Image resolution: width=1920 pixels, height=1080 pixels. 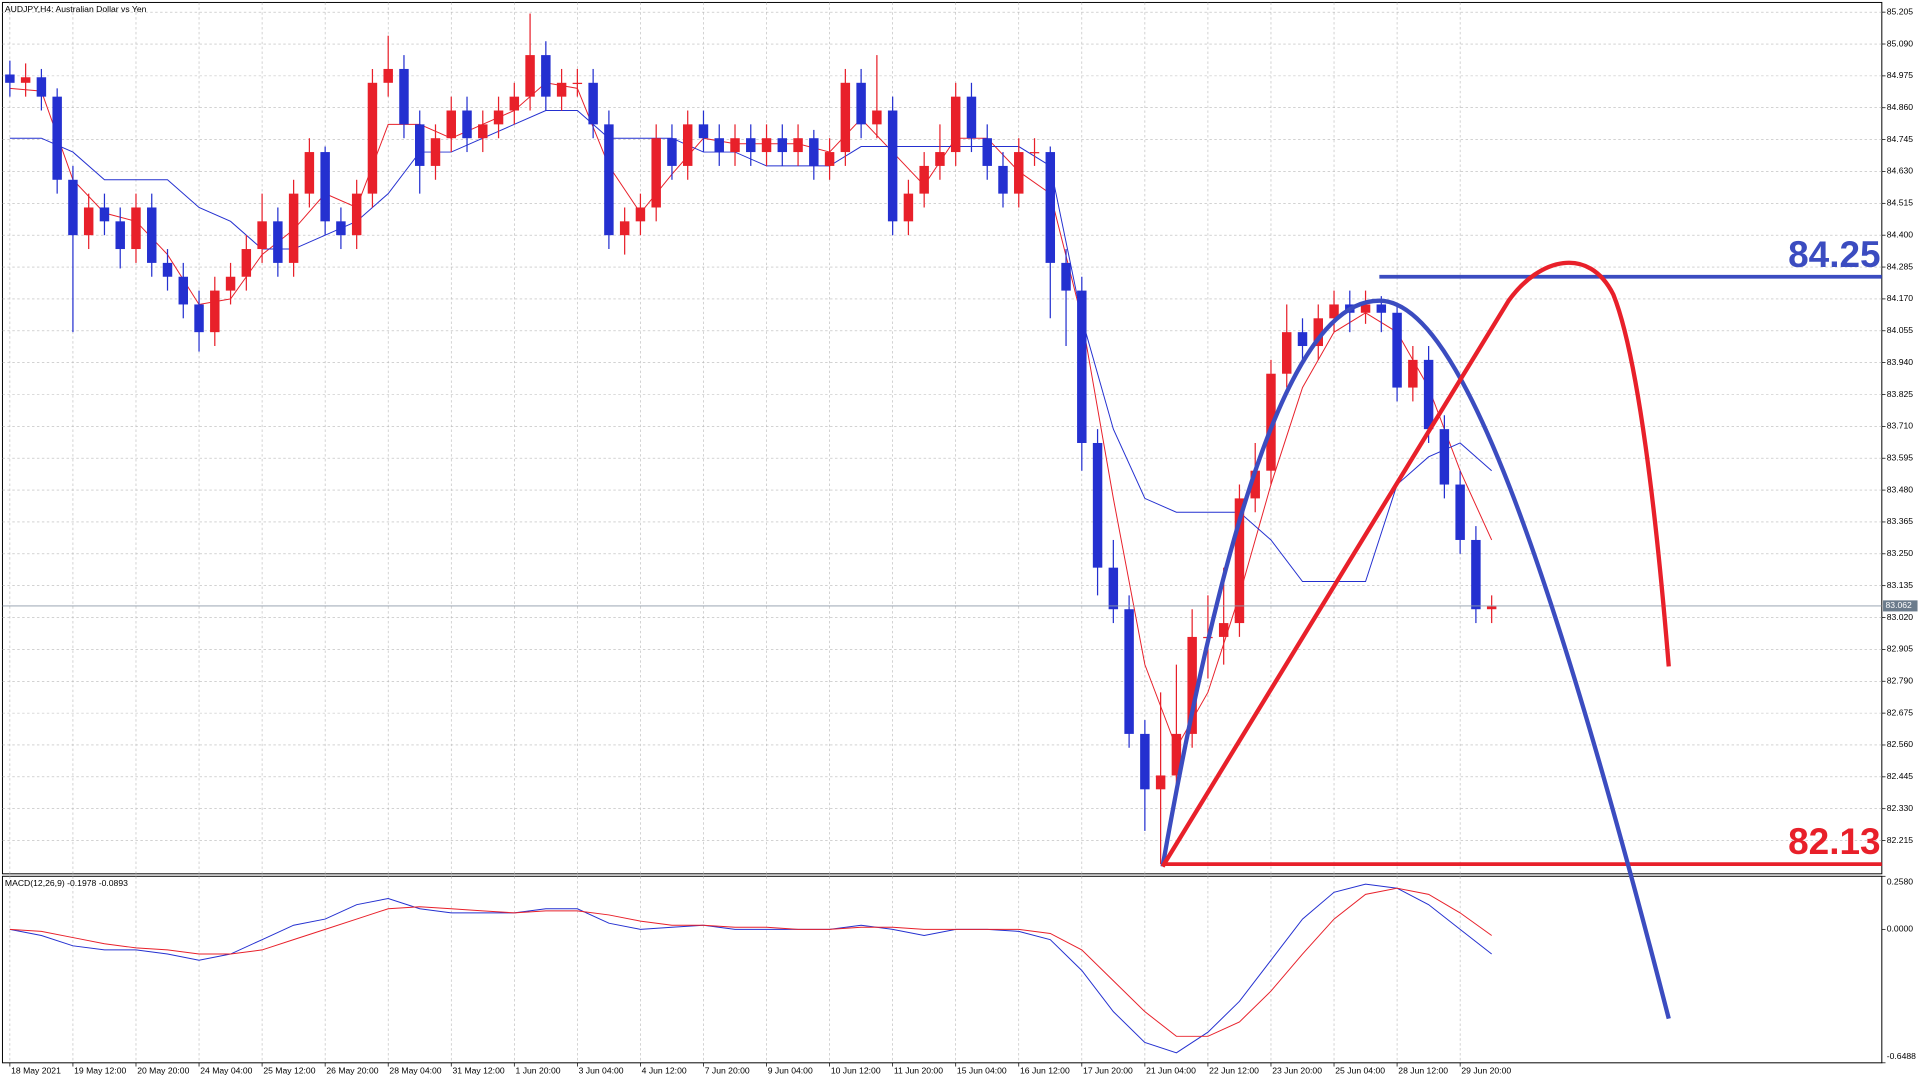 What do you see at coordinates (750, 962) in the screenshot?
I see `indicator-line` at bounding box center [750, 962].